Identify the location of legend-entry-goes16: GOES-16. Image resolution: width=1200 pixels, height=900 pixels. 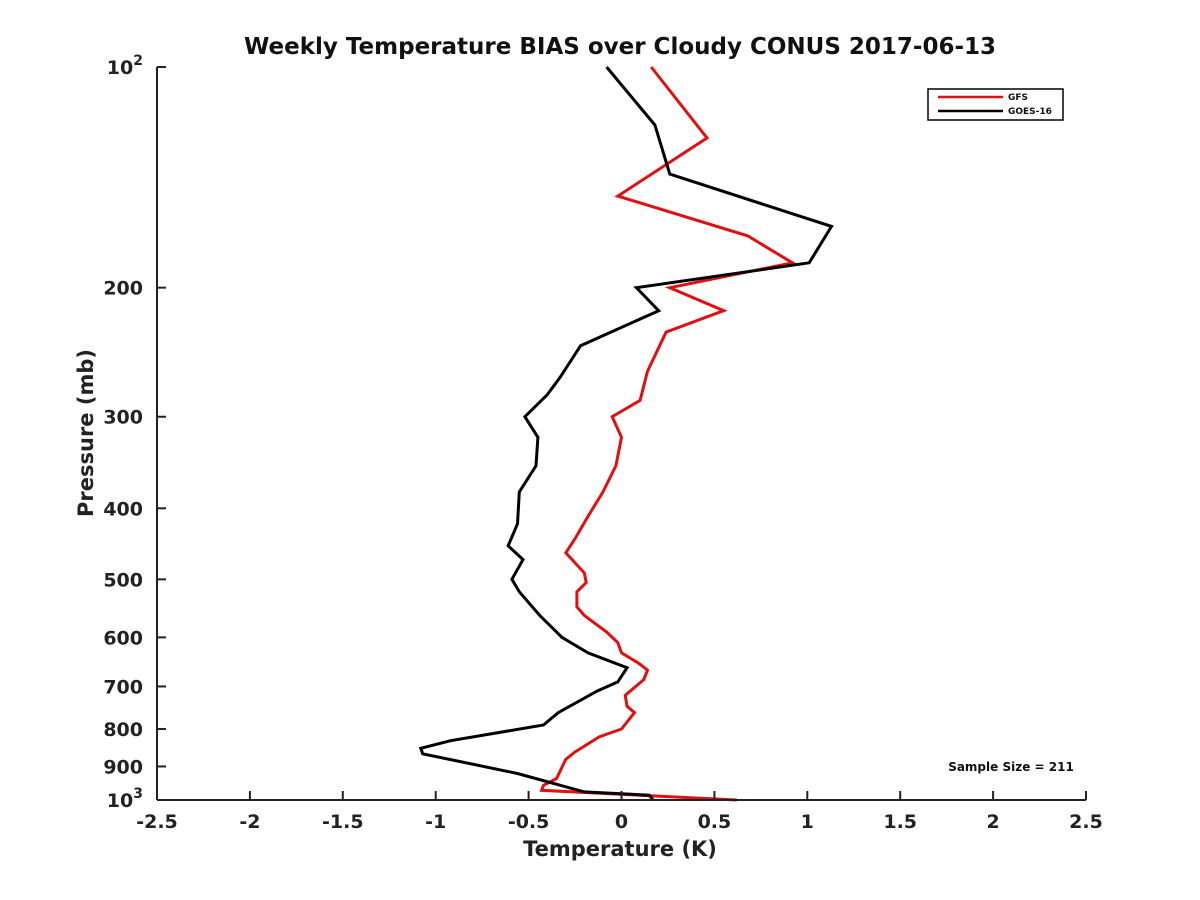
(995, 112).